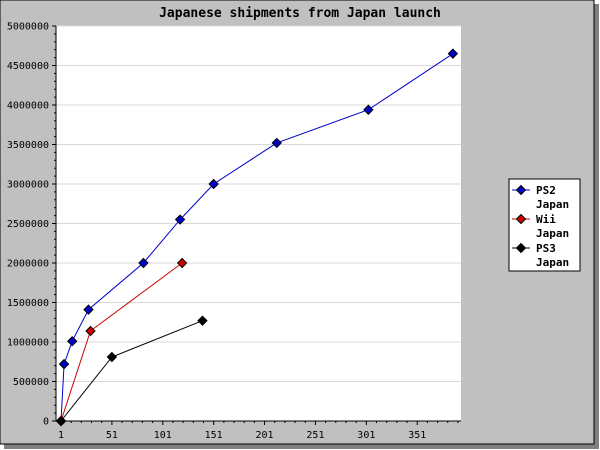 This screenshot has height=450, width=600. Describe the element at coordinates (61, 435) in the screenshot. I see `x-tick-label: 1` at that location.